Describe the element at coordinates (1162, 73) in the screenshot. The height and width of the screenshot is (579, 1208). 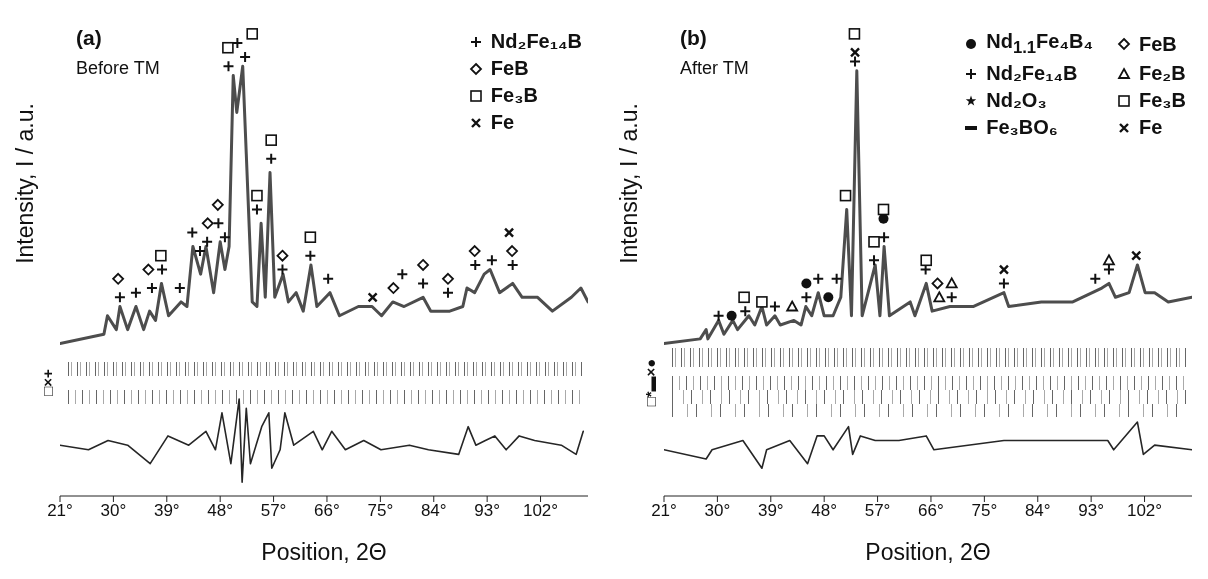
I see `legend-label: Fe₂B` at that location.